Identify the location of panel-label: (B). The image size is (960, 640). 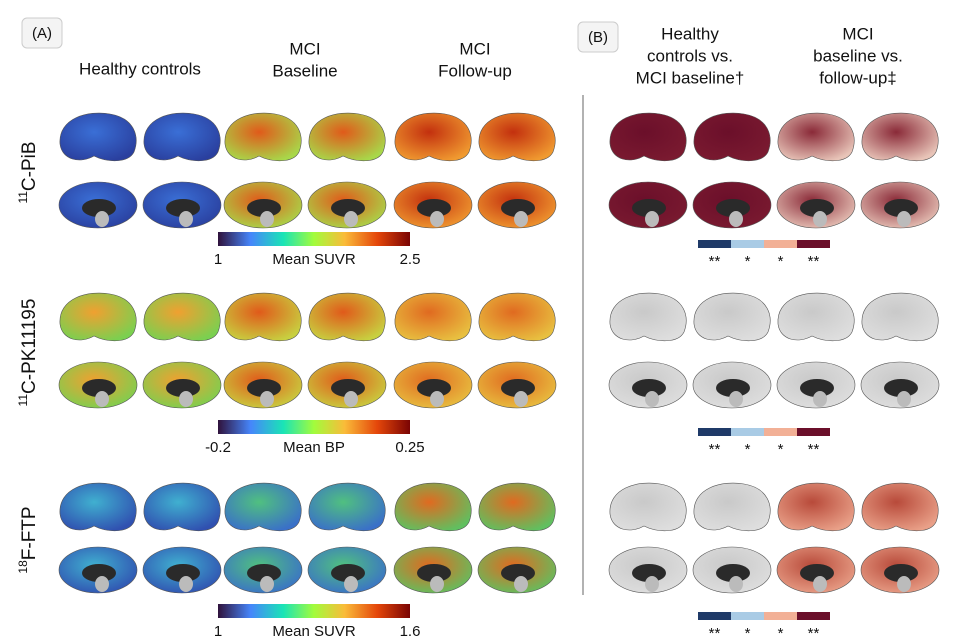
(598, 37).